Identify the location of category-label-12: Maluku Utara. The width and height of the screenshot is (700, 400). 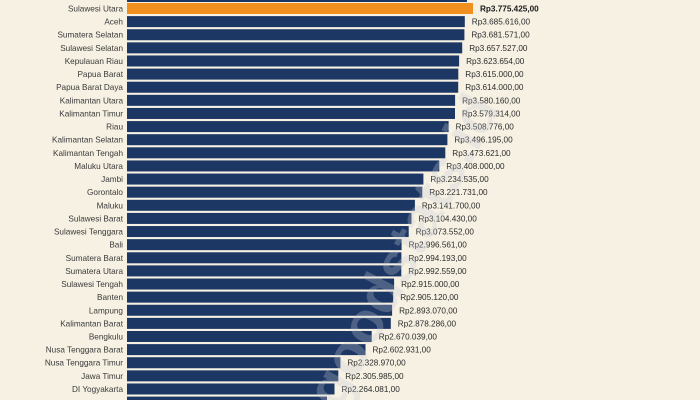
(98, 166).